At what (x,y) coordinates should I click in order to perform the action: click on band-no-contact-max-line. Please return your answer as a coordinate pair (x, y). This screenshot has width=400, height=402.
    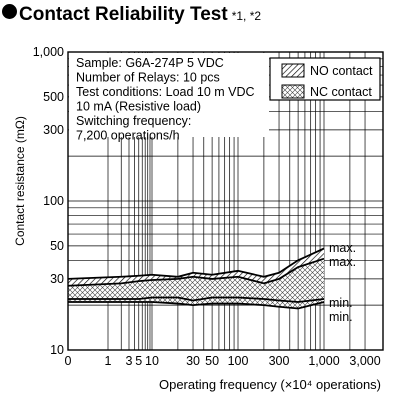
    Looking at the image, I should click on (196, 263).